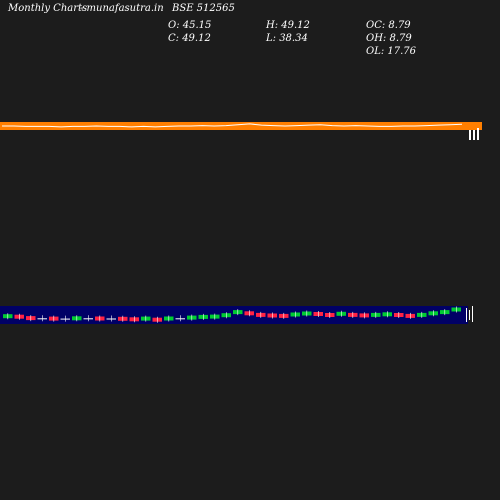  I want to click on candle-end-marker, so click(469, 314).